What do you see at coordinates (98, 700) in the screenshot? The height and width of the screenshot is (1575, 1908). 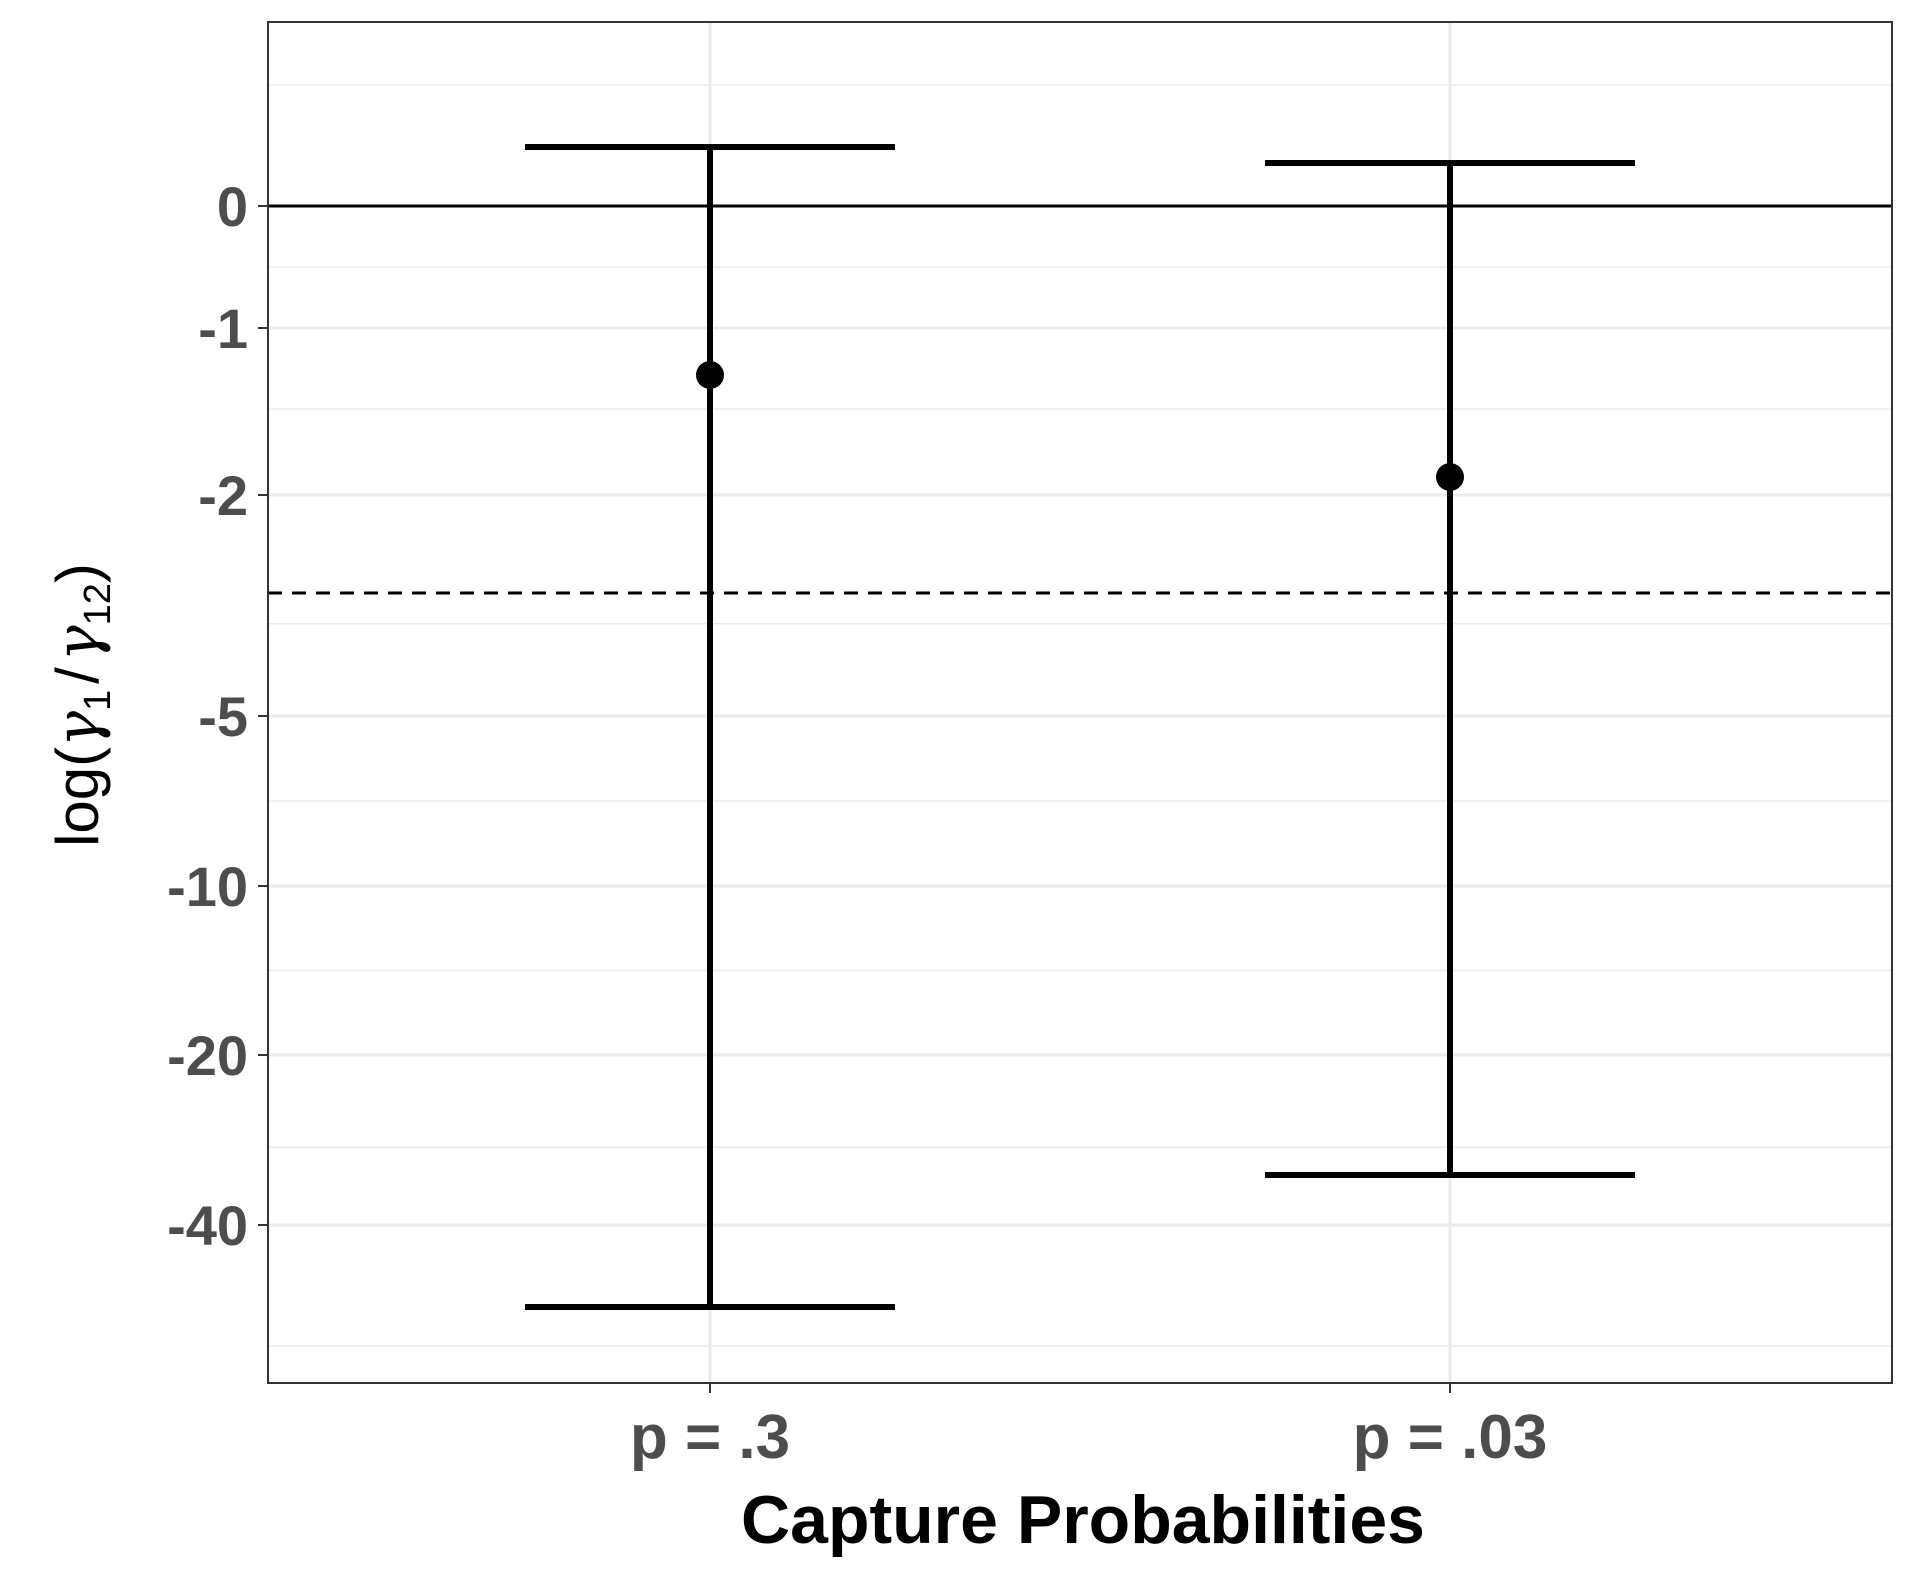 I see `y-axis-title-numerator-sub: 1` at bounding box center [98, 700].